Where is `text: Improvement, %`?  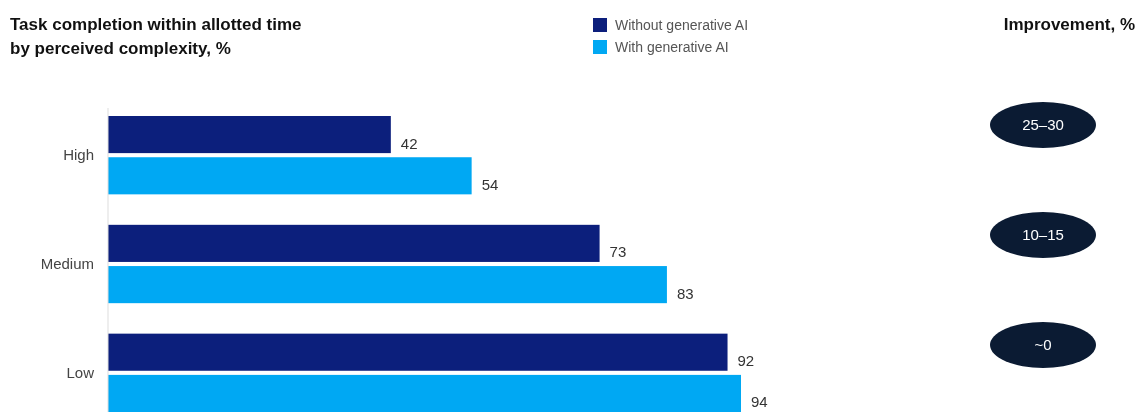
text: Improvement, % is located at coordinates (1069, 24).